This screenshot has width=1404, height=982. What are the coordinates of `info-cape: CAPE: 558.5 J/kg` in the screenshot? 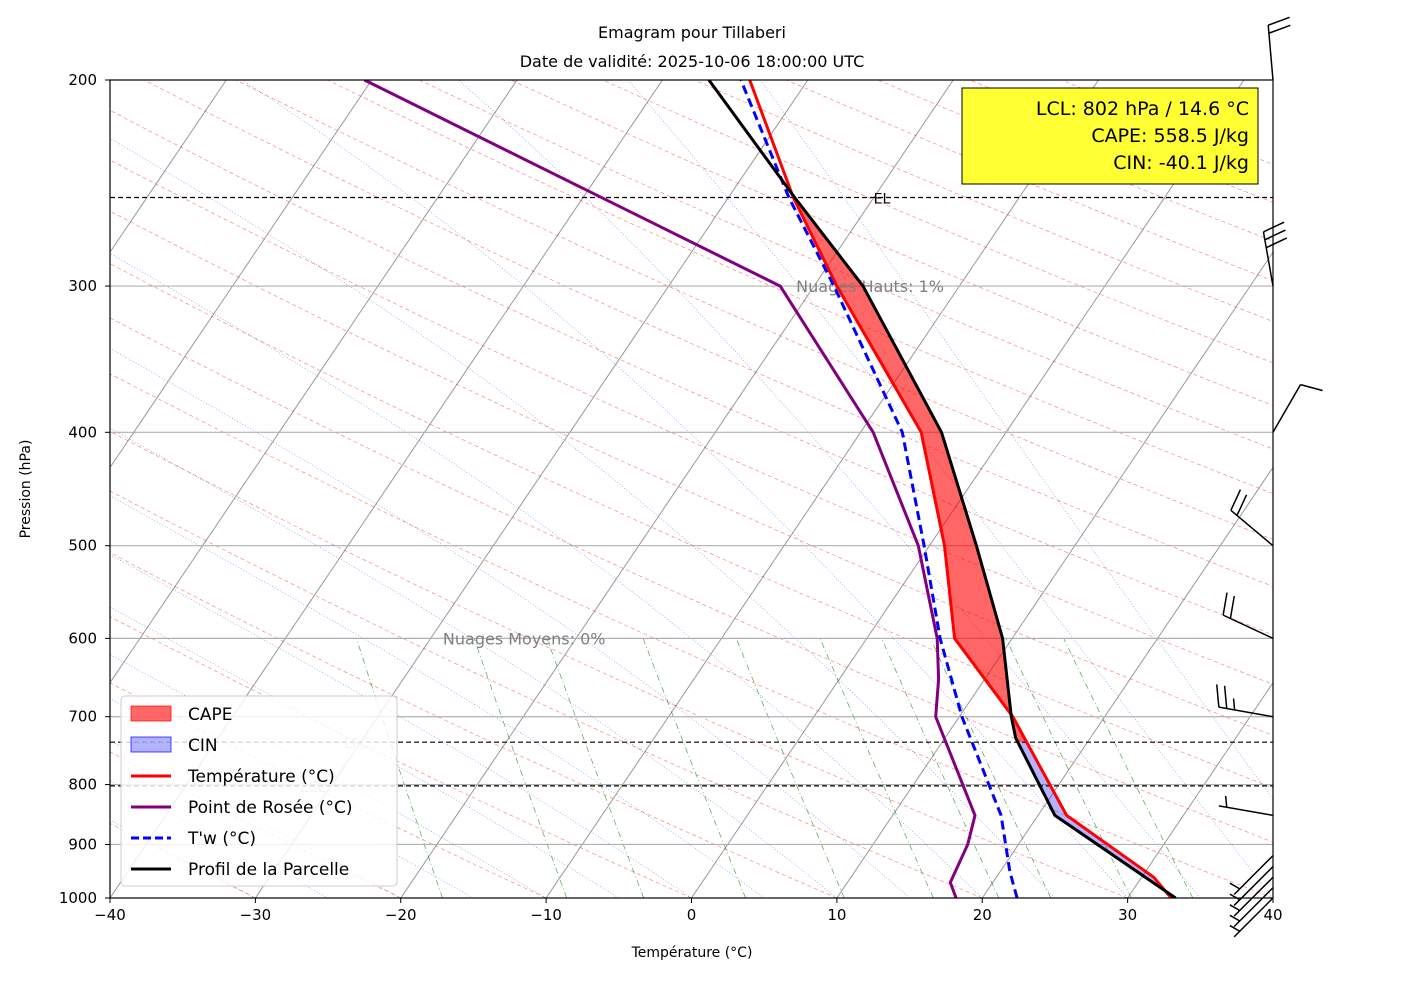 It's located at (1170, 136).